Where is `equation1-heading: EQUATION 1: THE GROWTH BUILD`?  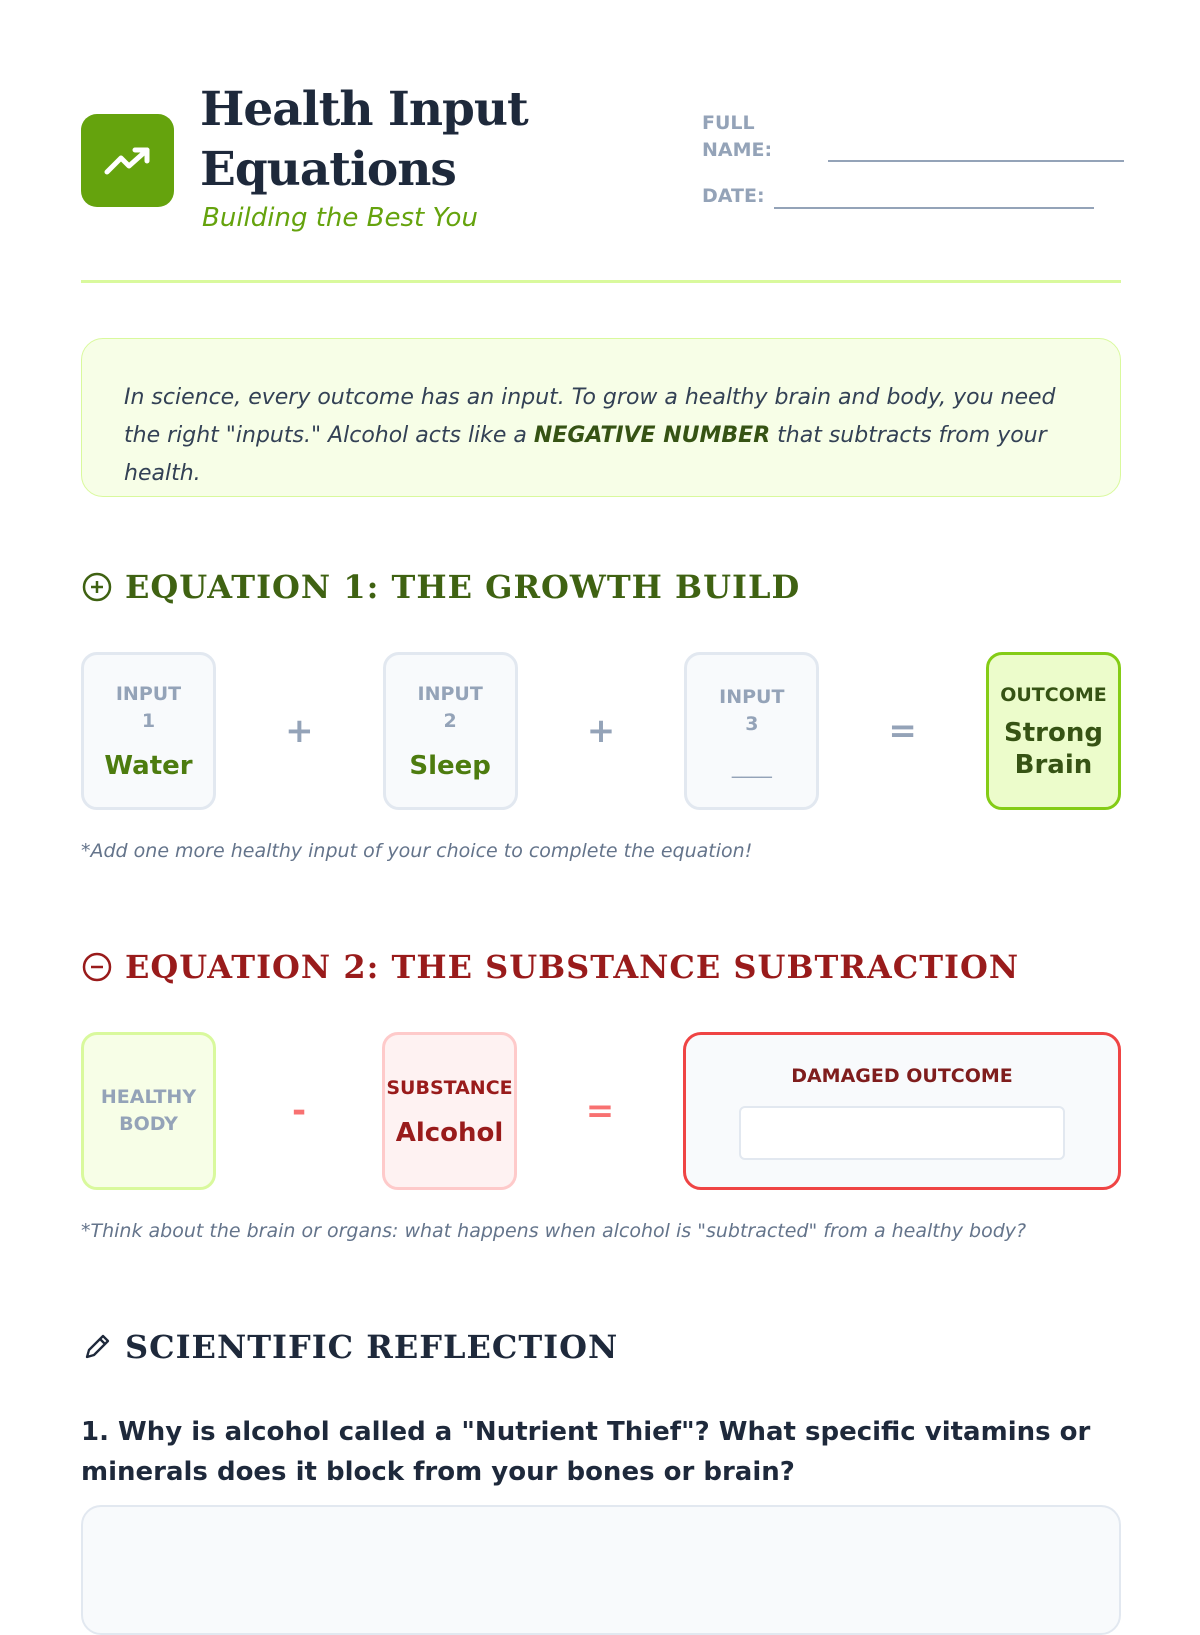 equation1-heading: EQUATION 1: THE GROWTH BUILD is located at coordinates (440, 587).